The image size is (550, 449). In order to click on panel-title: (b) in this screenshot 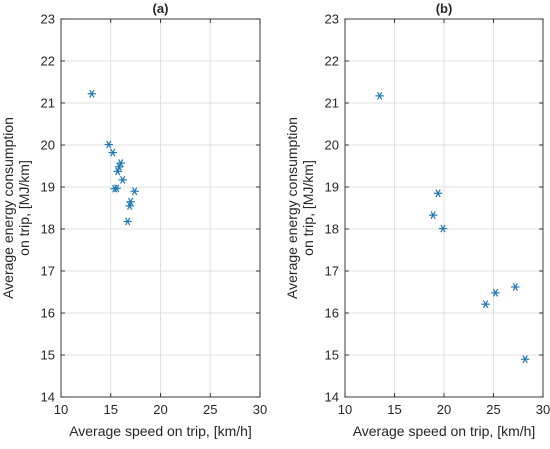, I will do `click(444, 8)`.